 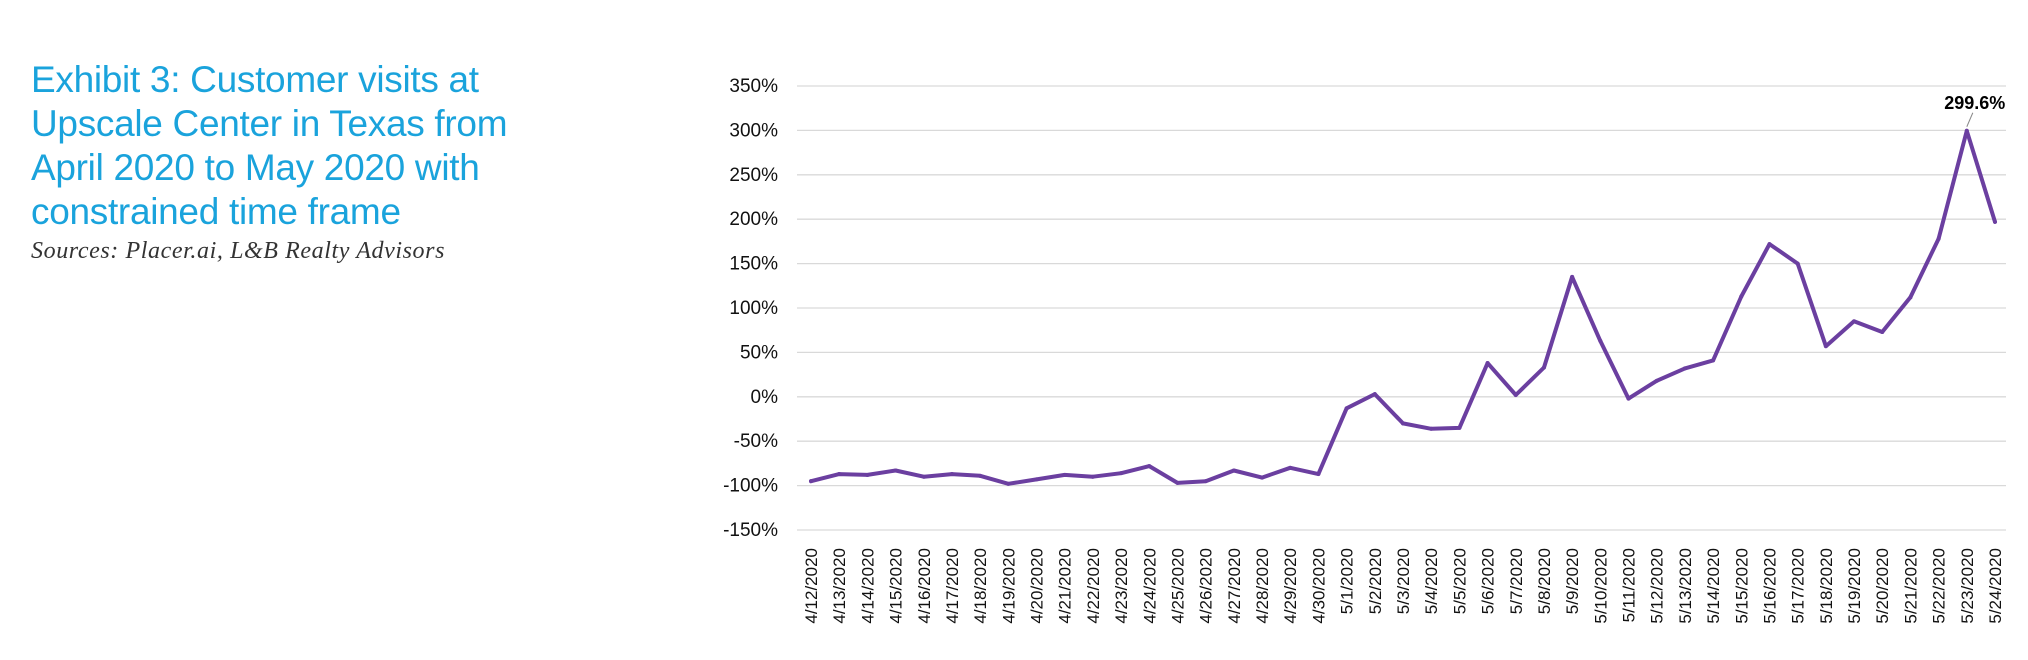 What do you see at coordinates (1121, 586) in the screenshot?
I see `x-tick-label: 4/23/2020` at bounding box center [1121, 586].